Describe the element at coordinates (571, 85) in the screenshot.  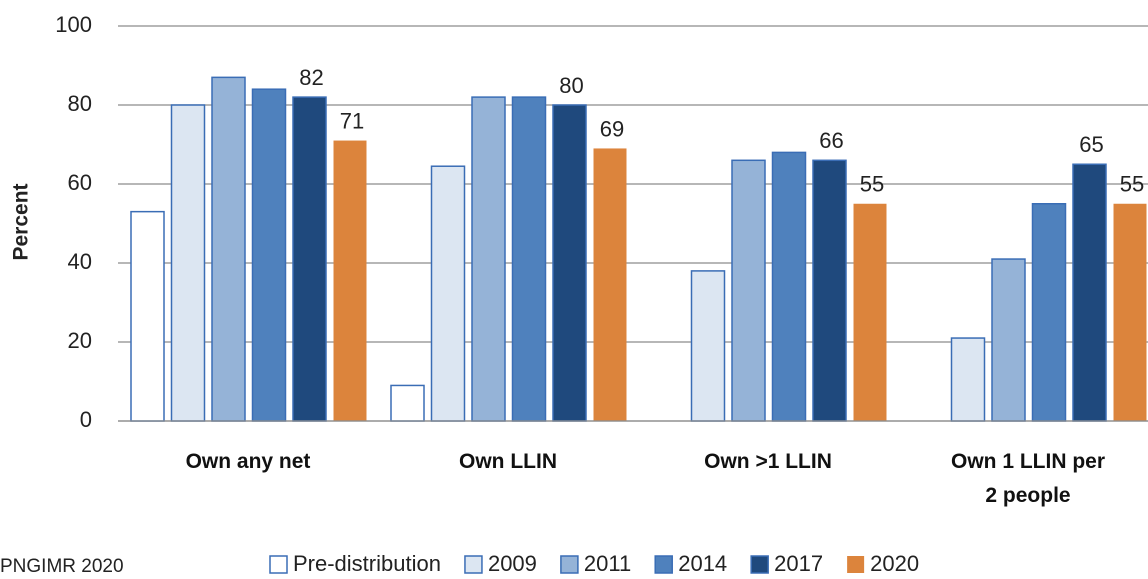
I see `data-label: 80` at that location.